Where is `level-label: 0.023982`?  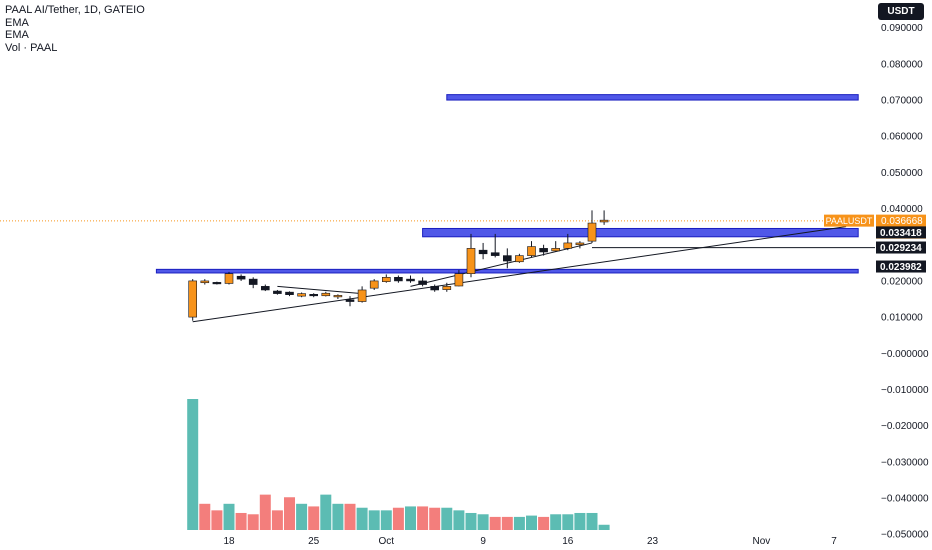 level-label: 0.023982 is located at coordinates (901, 267).